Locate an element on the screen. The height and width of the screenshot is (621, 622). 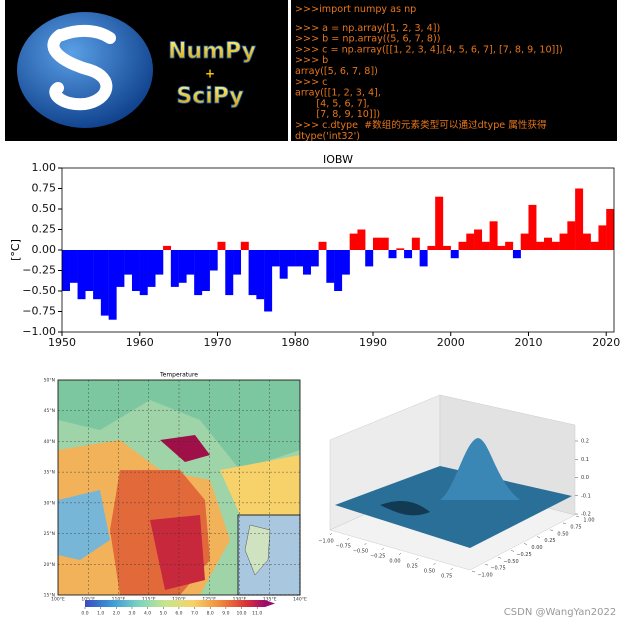
x-tick-label: 0.00 is located at coordinates (394, 562).